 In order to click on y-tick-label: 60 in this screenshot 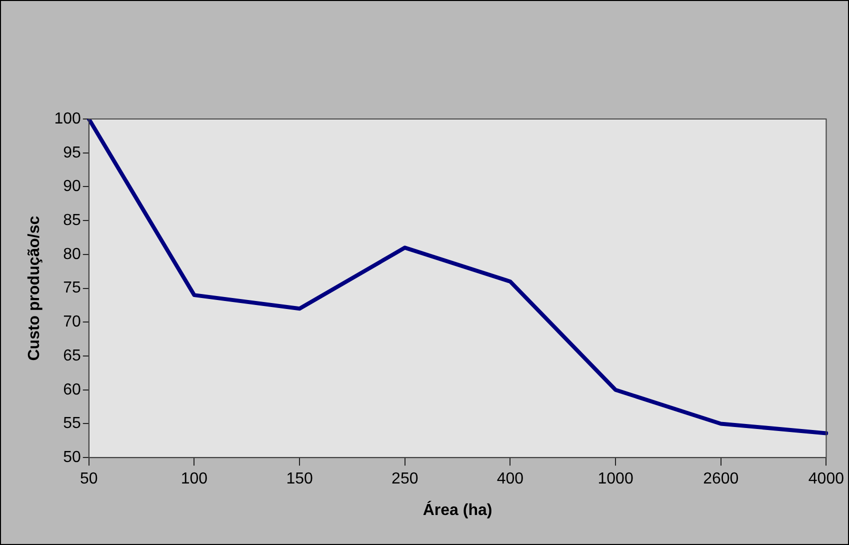, I will do `click(72, 389)`.